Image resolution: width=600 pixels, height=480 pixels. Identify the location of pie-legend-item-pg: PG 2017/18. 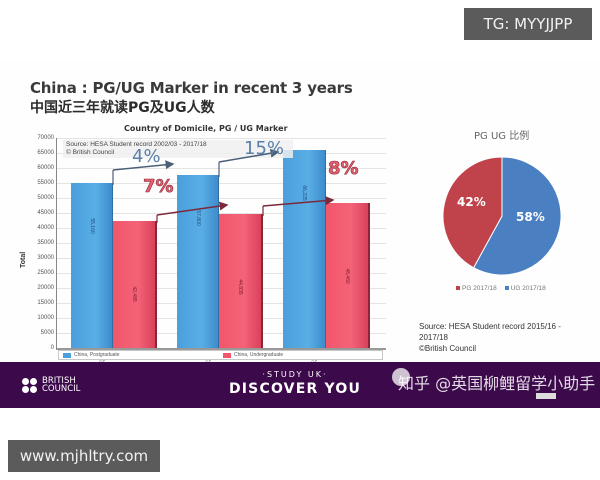
(476, 288).